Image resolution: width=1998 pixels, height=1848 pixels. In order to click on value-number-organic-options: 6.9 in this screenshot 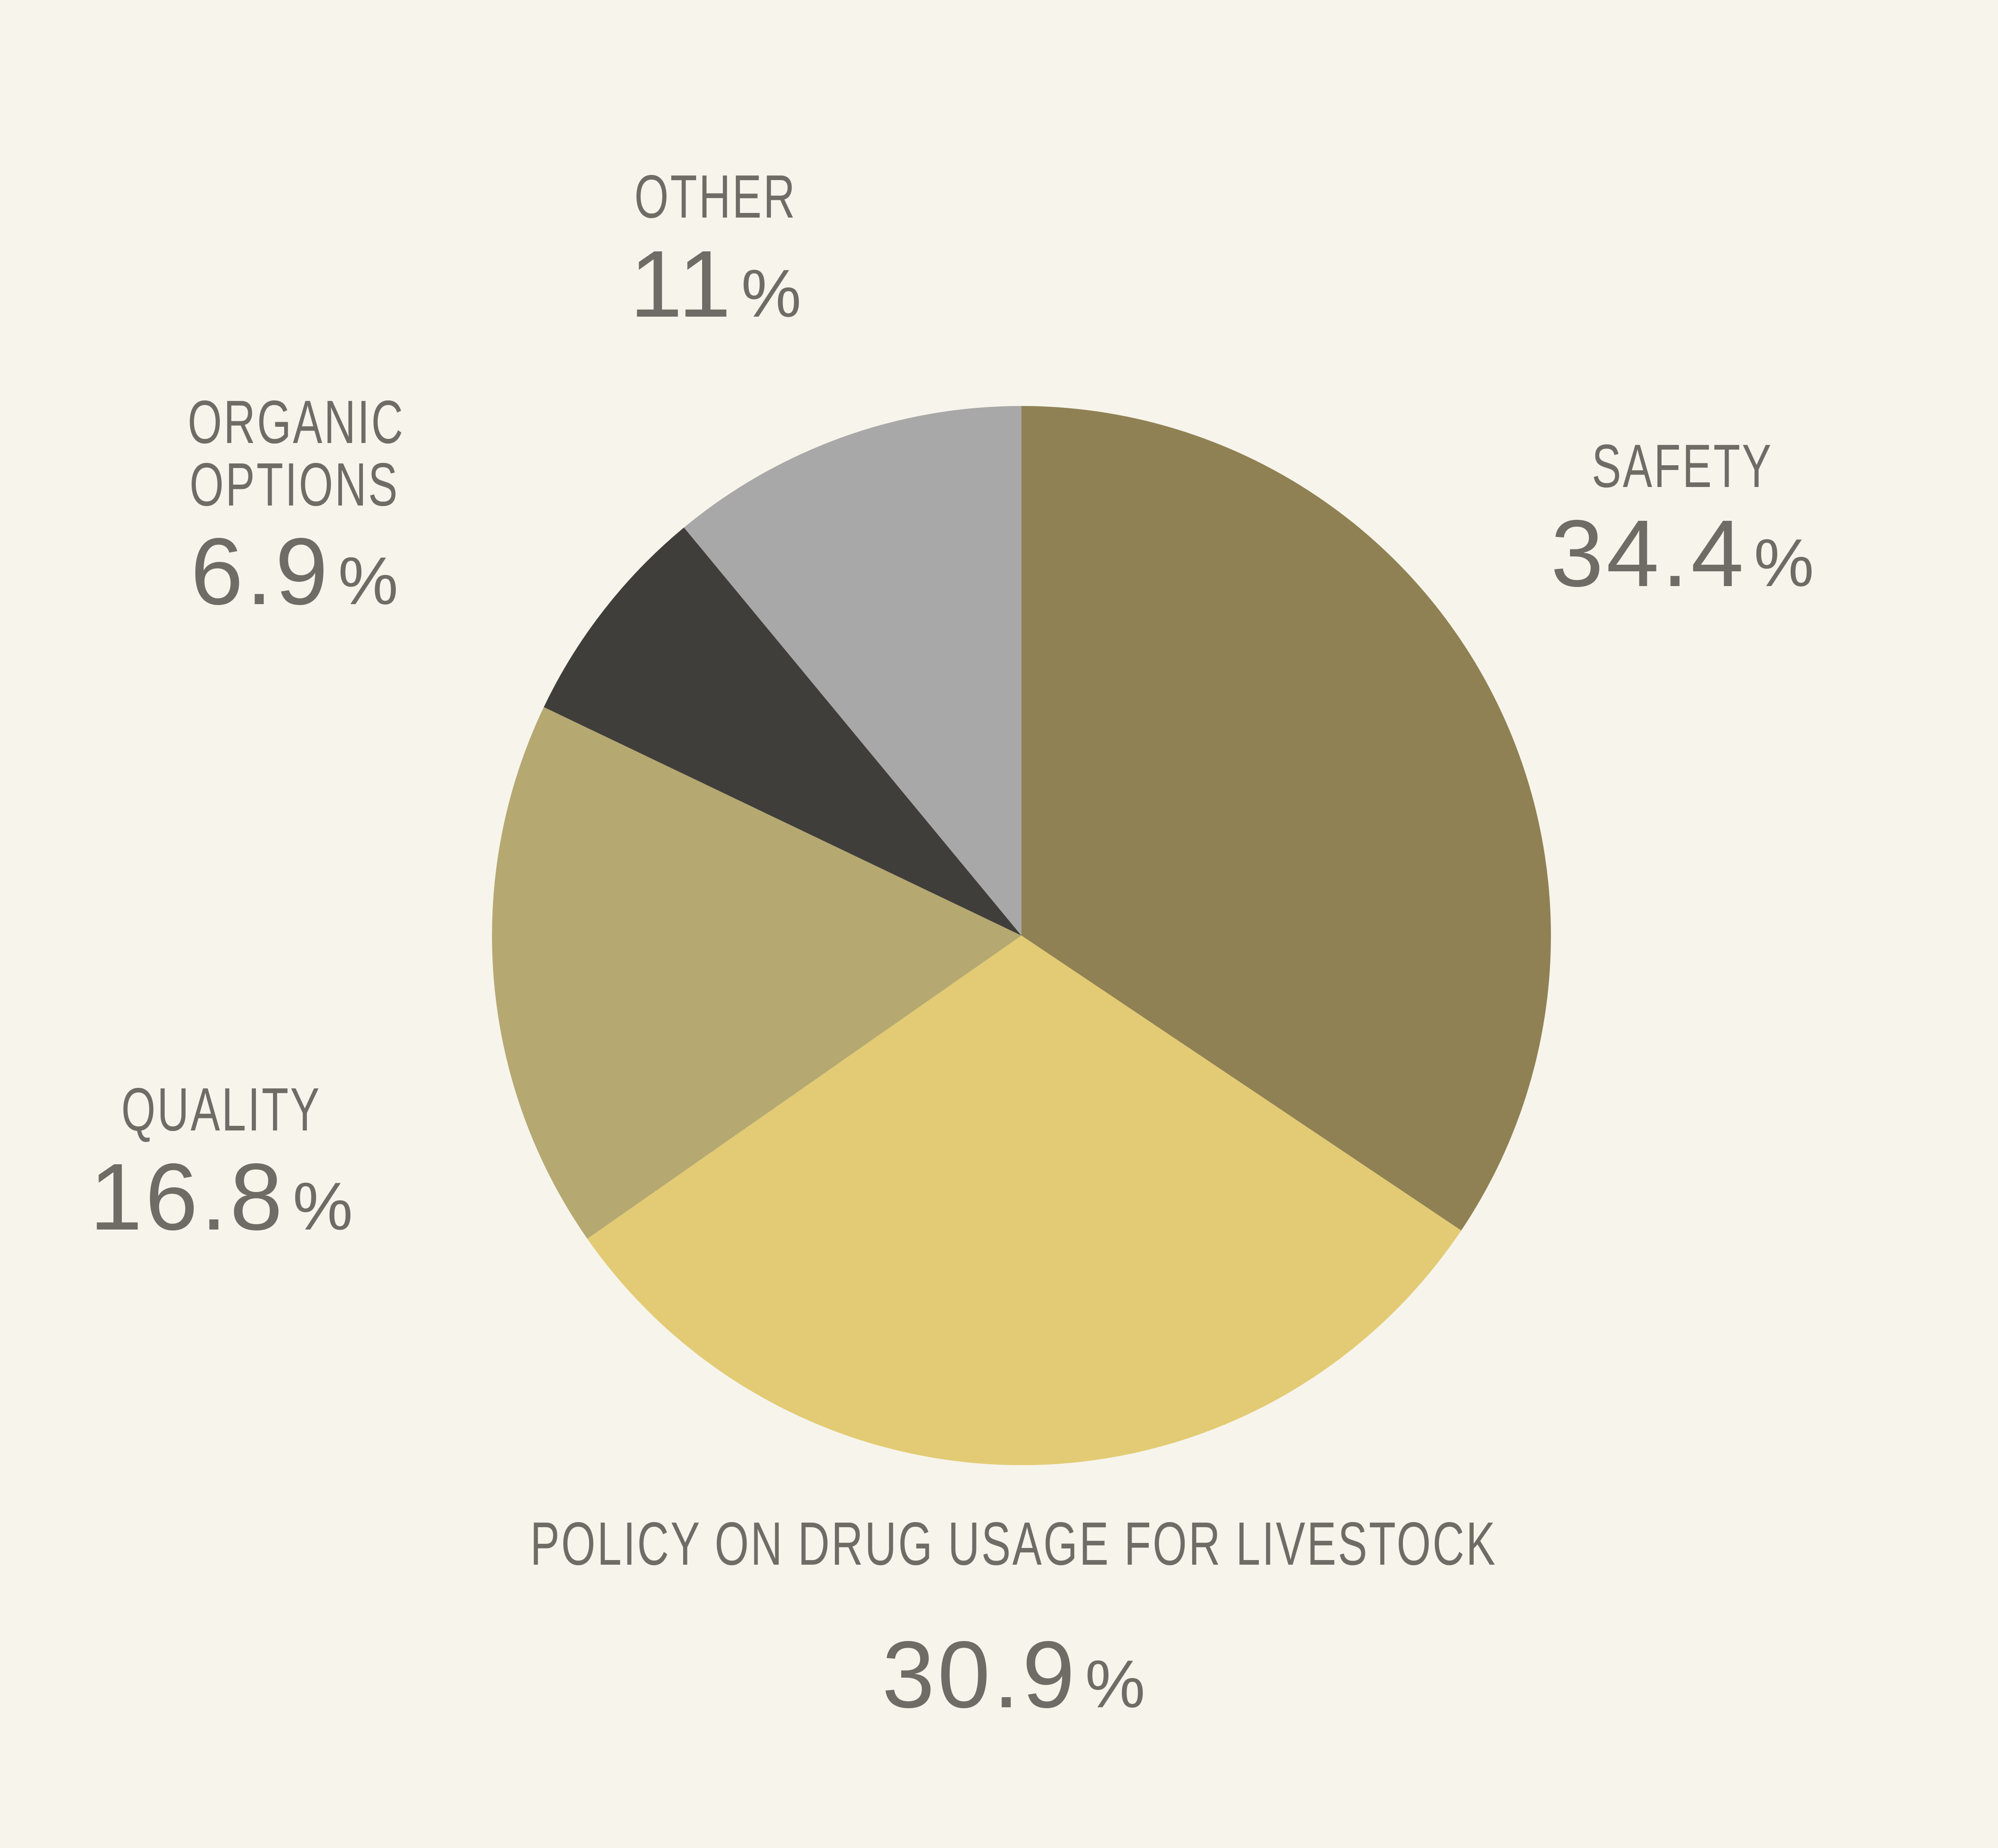, I will do `click(261, 571)`.